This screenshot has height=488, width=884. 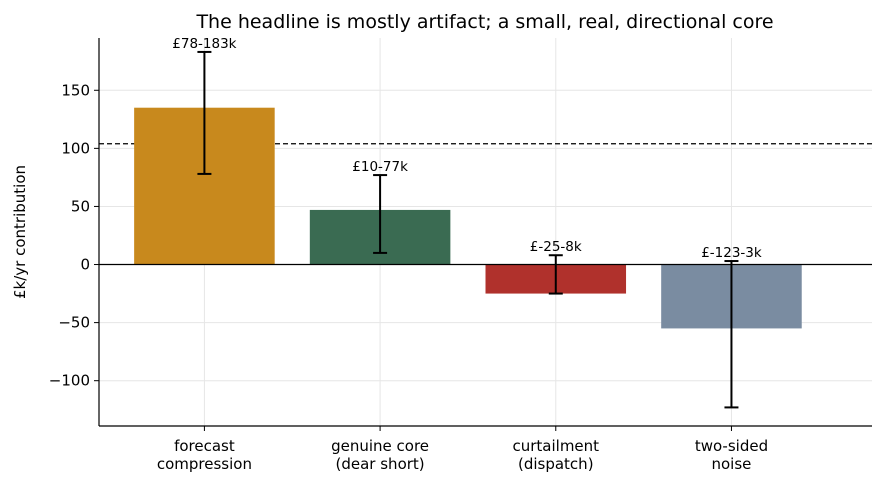 I want to click on x-tick-label-2: curtailment (dispatch), so click(x=555, y=455).